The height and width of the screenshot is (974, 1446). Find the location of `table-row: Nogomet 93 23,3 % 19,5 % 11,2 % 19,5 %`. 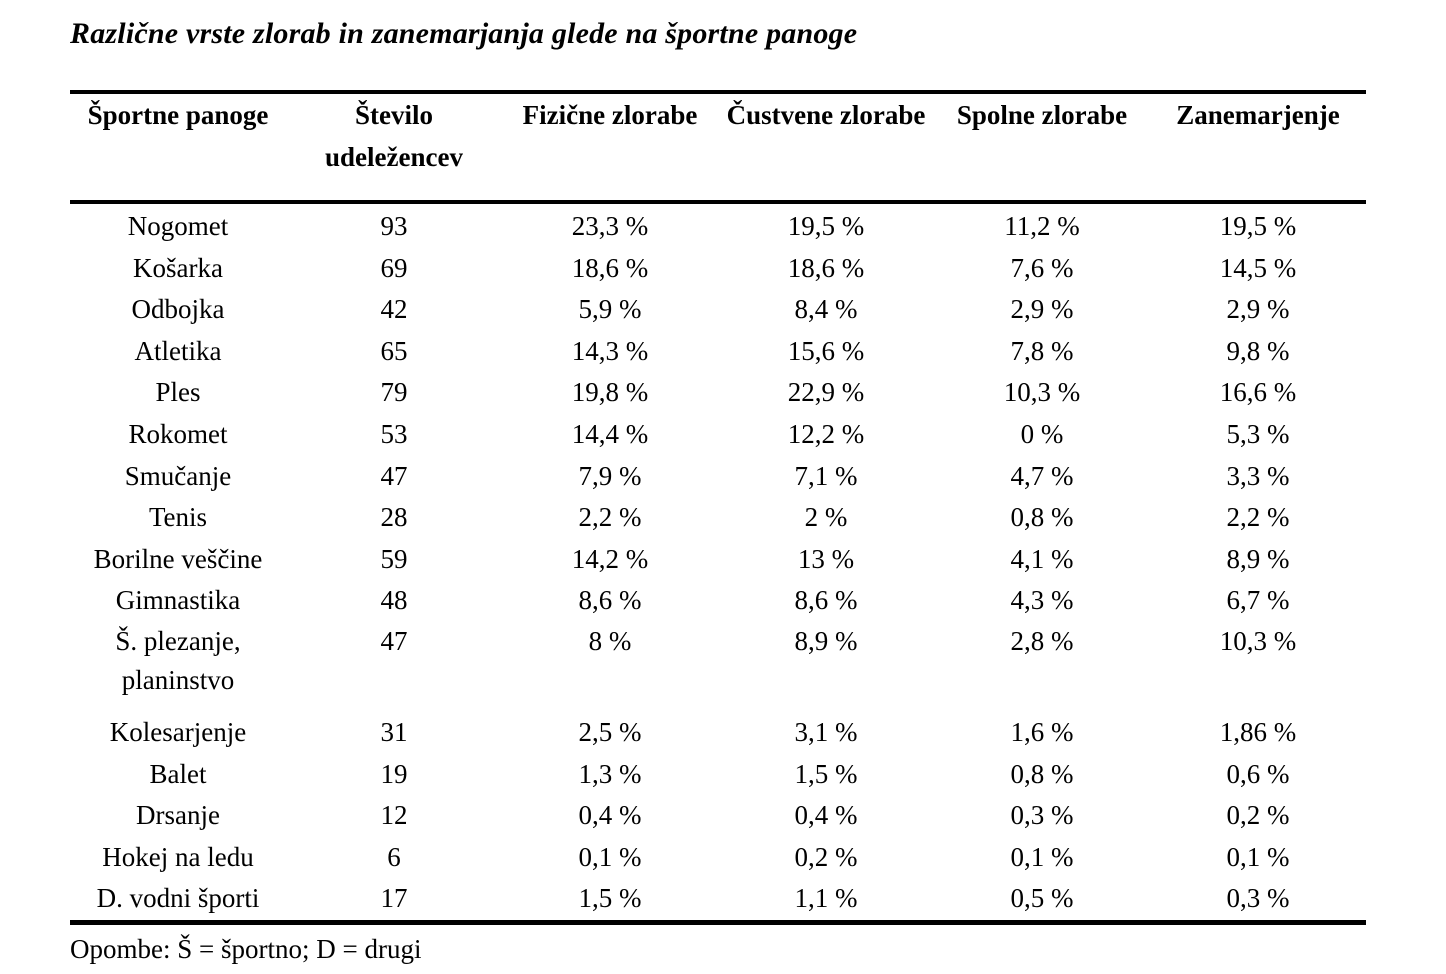

table-row: Nogomet 93 23,3 % 19,5 % 11,2 % 19,5 % is located at coordinates (718, 225).